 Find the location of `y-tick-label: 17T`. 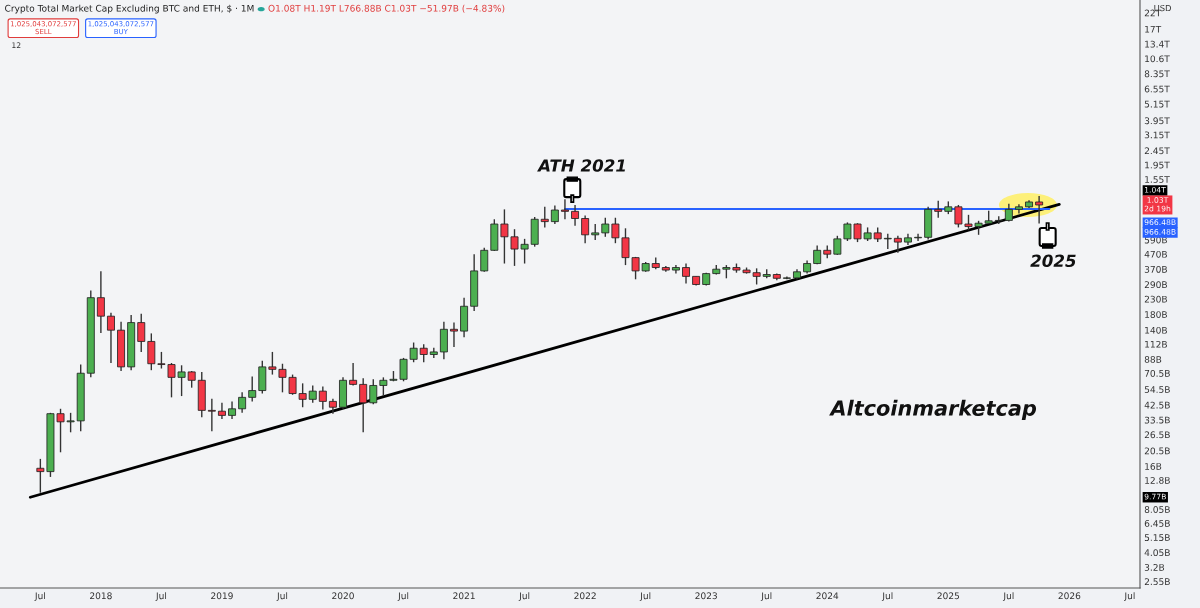

y-tick-label: 17T is located at coordinates (1153, 29).